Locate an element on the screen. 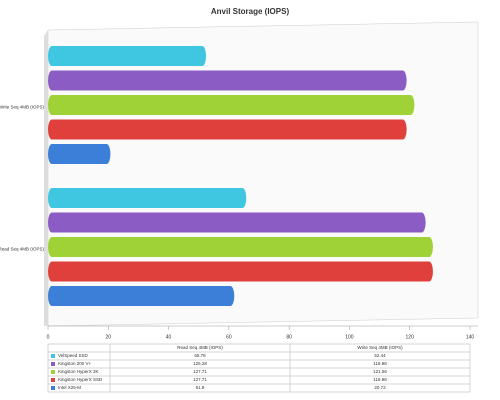 The height and width of the screenshot is (400, 500). x-tick-label: 20 is located at coordinates (109, 337).